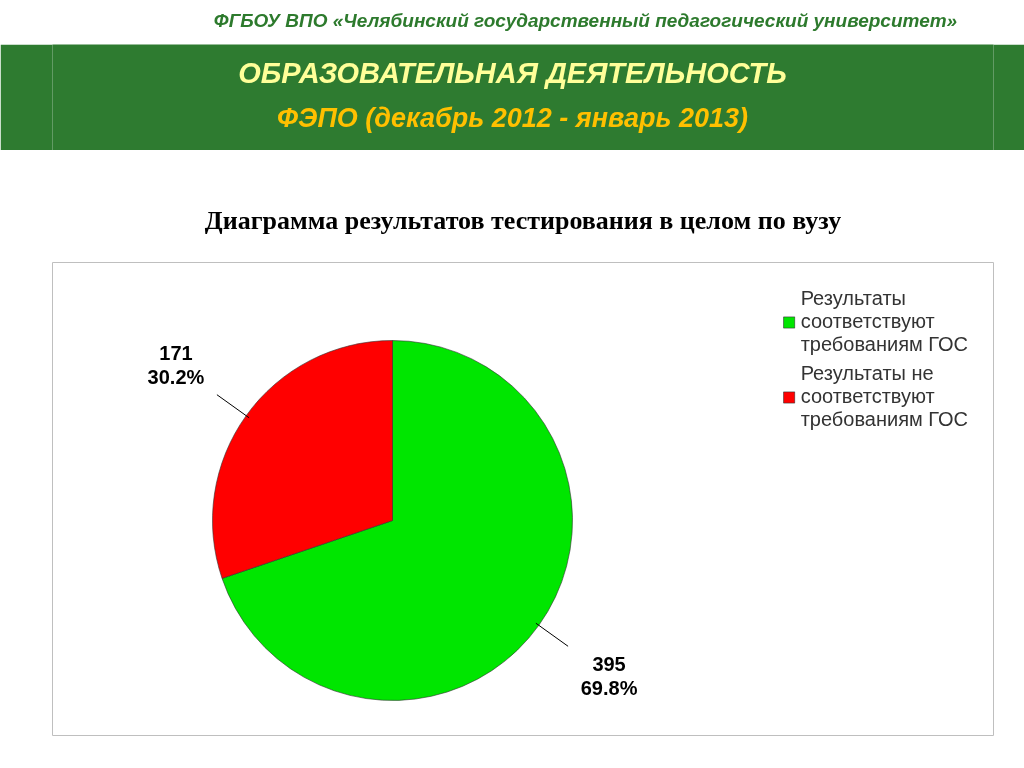 This screenshot has width=1024, height=768. Describe the element at coordinates (585, 20) in the screenshot. I see `text: ФГБОУ ВПО «Челябинский государственный педагогический университет»` at that location.